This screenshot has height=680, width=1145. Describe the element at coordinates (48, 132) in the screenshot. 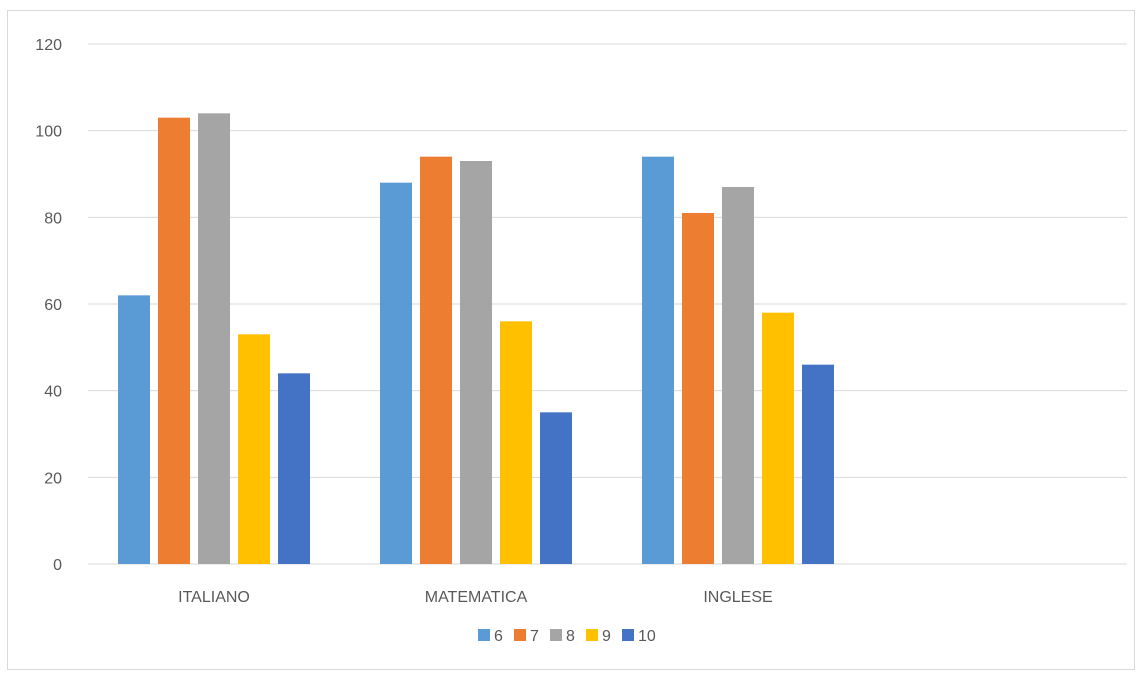

I see `y-tick-label: 100` at that location.